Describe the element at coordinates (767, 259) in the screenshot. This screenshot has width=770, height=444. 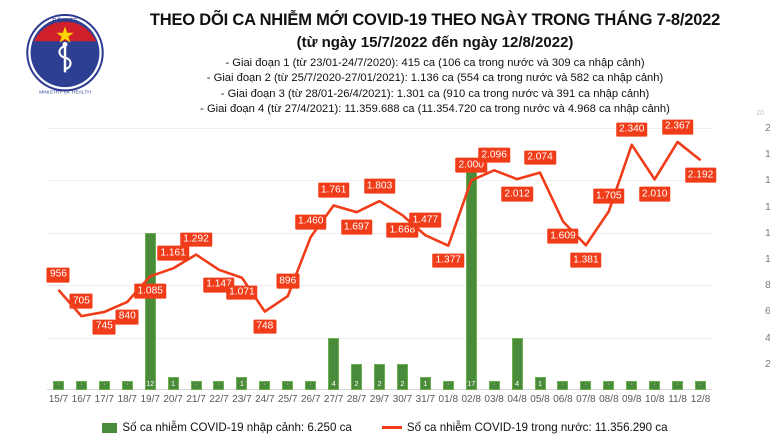
I see `y-axis-right-tick: 10` at that location.